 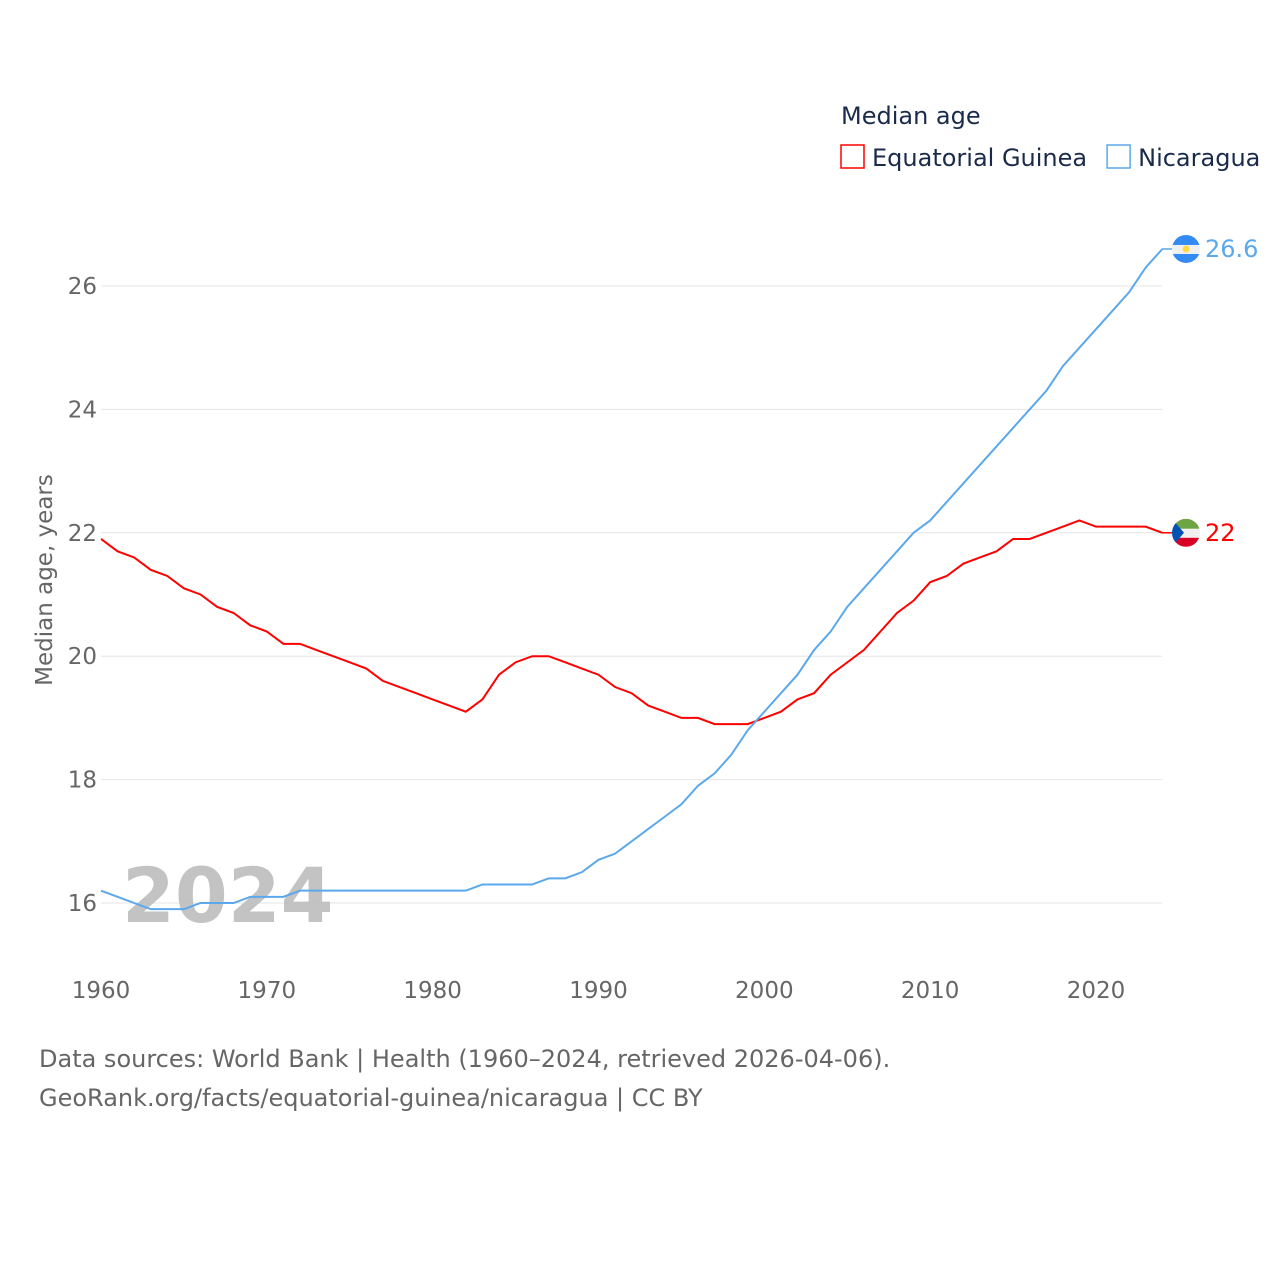 What do you see at coordinates (45, 580) in the screenshot?
I see `y-axis-label: Median age, years` at bounding box center [45, 580].